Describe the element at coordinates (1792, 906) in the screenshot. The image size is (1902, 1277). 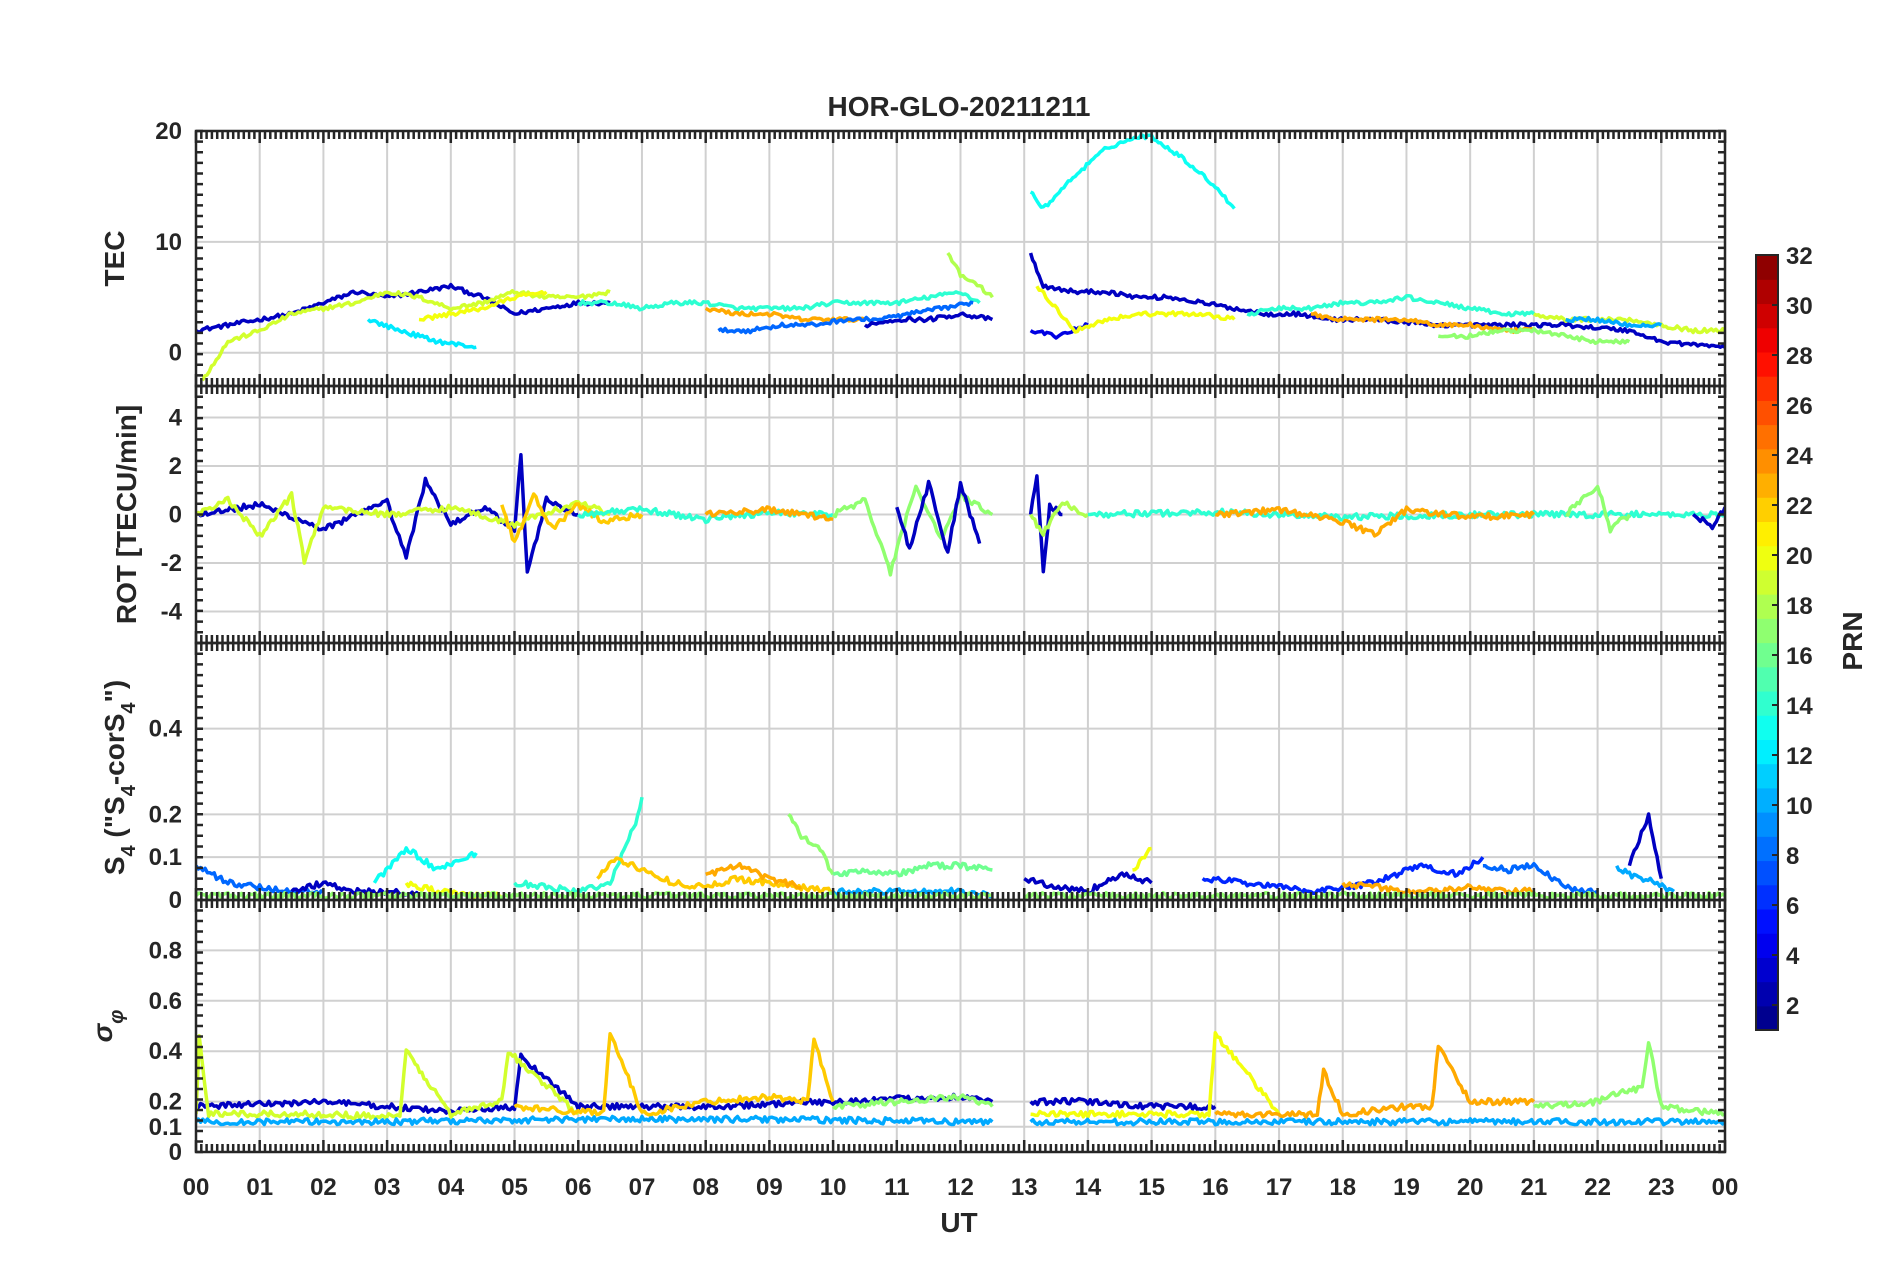
I see `colorbar-tick-label: 6` at that location.